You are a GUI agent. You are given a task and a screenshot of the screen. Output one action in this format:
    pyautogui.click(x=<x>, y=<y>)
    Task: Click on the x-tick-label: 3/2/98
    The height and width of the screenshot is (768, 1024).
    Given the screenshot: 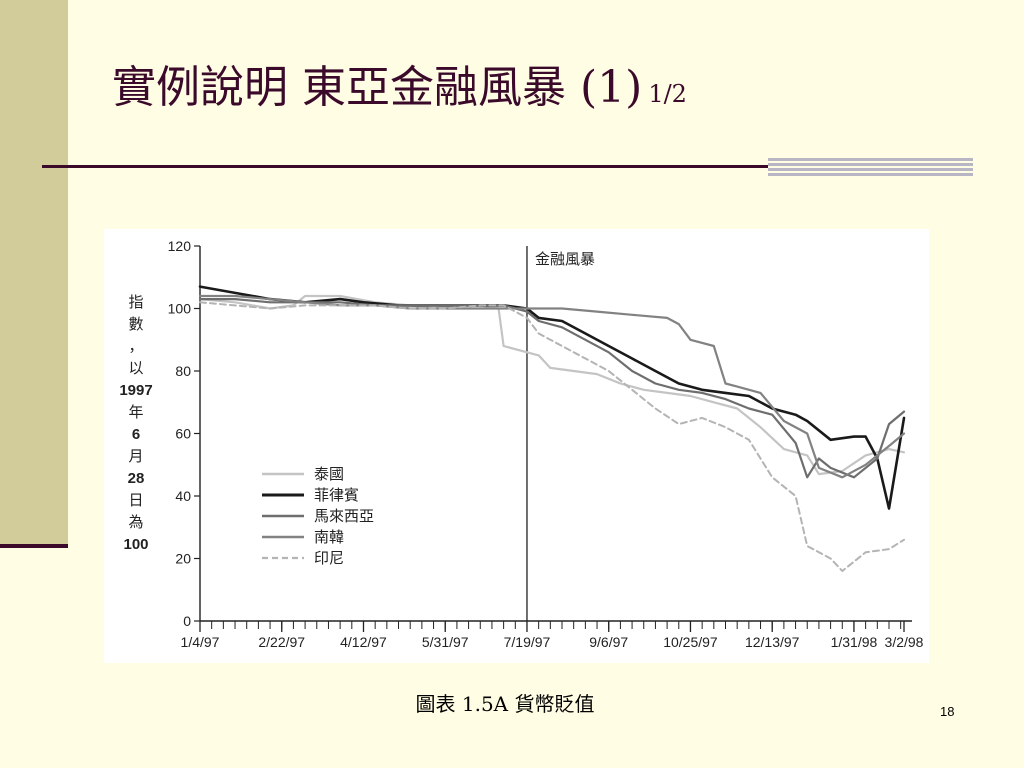 What is the action you would take?
    pyautogui.click(x=904, y=642)
    